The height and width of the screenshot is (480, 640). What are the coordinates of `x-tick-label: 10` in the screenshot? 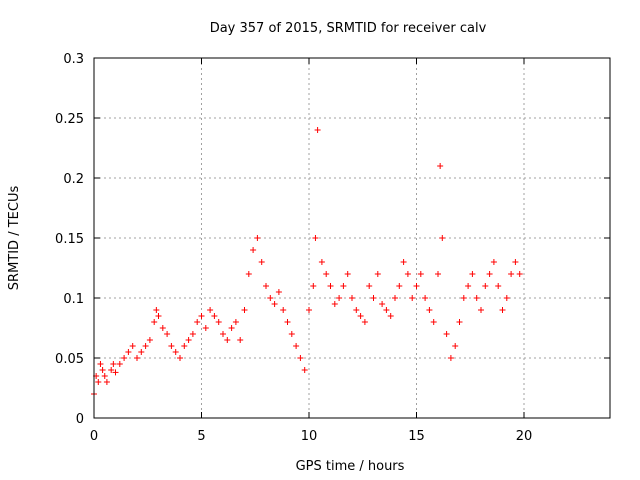 It's located at (309, 436).